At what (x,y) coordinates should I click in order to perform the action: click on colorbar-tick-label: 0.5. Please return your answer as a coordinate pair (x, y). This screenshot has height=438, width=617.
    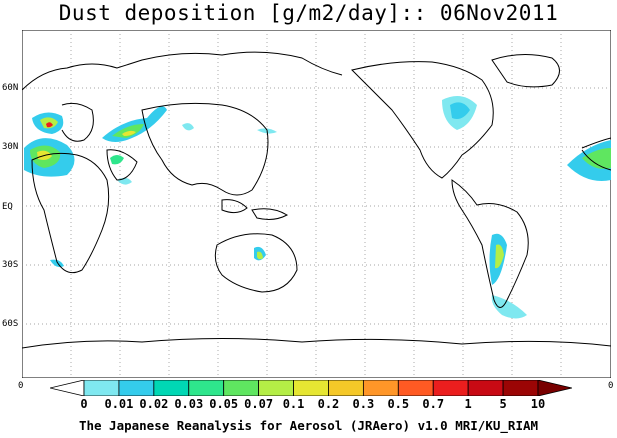
    Looking at the image, I should click on (398, 404).